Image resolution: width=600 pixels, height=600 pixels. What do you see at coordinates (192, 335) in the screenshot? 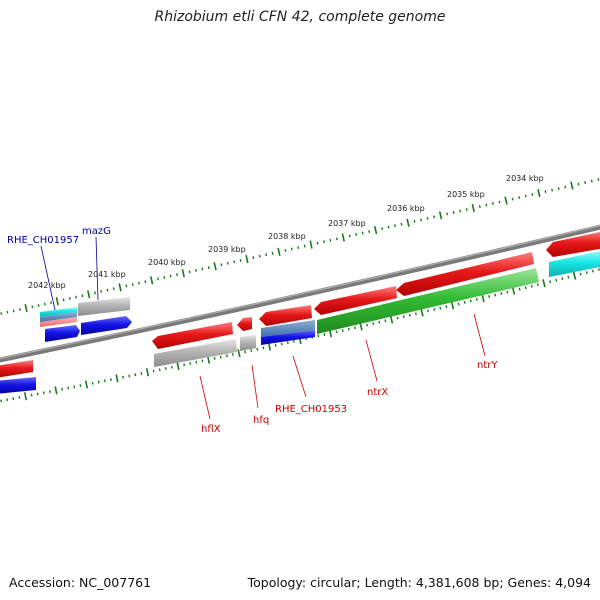
I see `gene-hflx` at bounding box center [192, 335].